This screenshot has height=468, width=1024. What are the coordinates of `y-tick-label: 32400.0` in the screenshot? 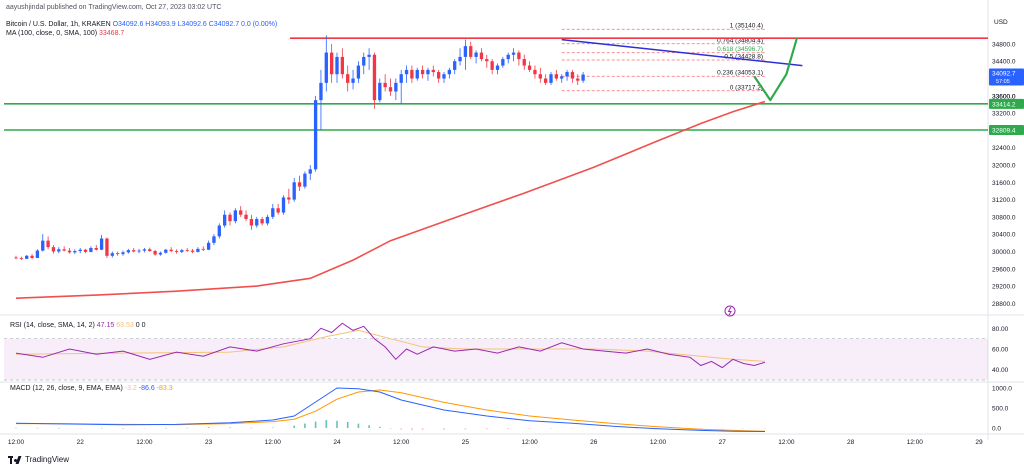 It's located at (1004, 148).